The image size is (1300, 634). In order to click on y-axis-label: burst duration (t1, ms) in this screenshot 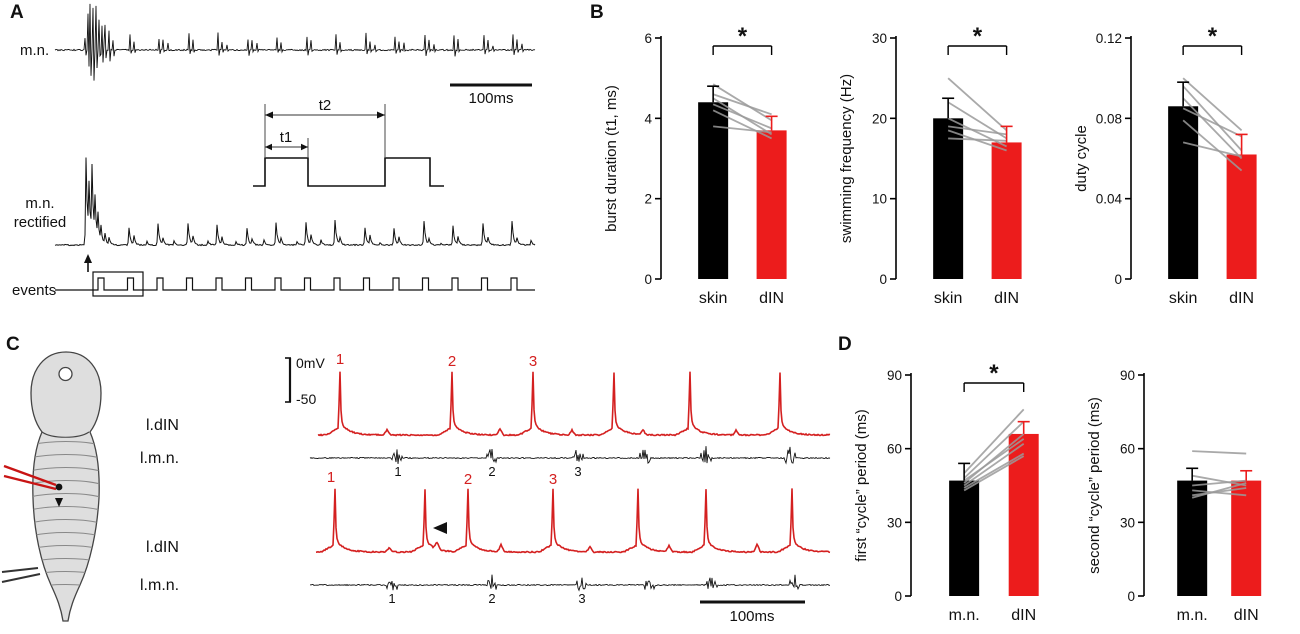, I will do `click(611, 158)`.